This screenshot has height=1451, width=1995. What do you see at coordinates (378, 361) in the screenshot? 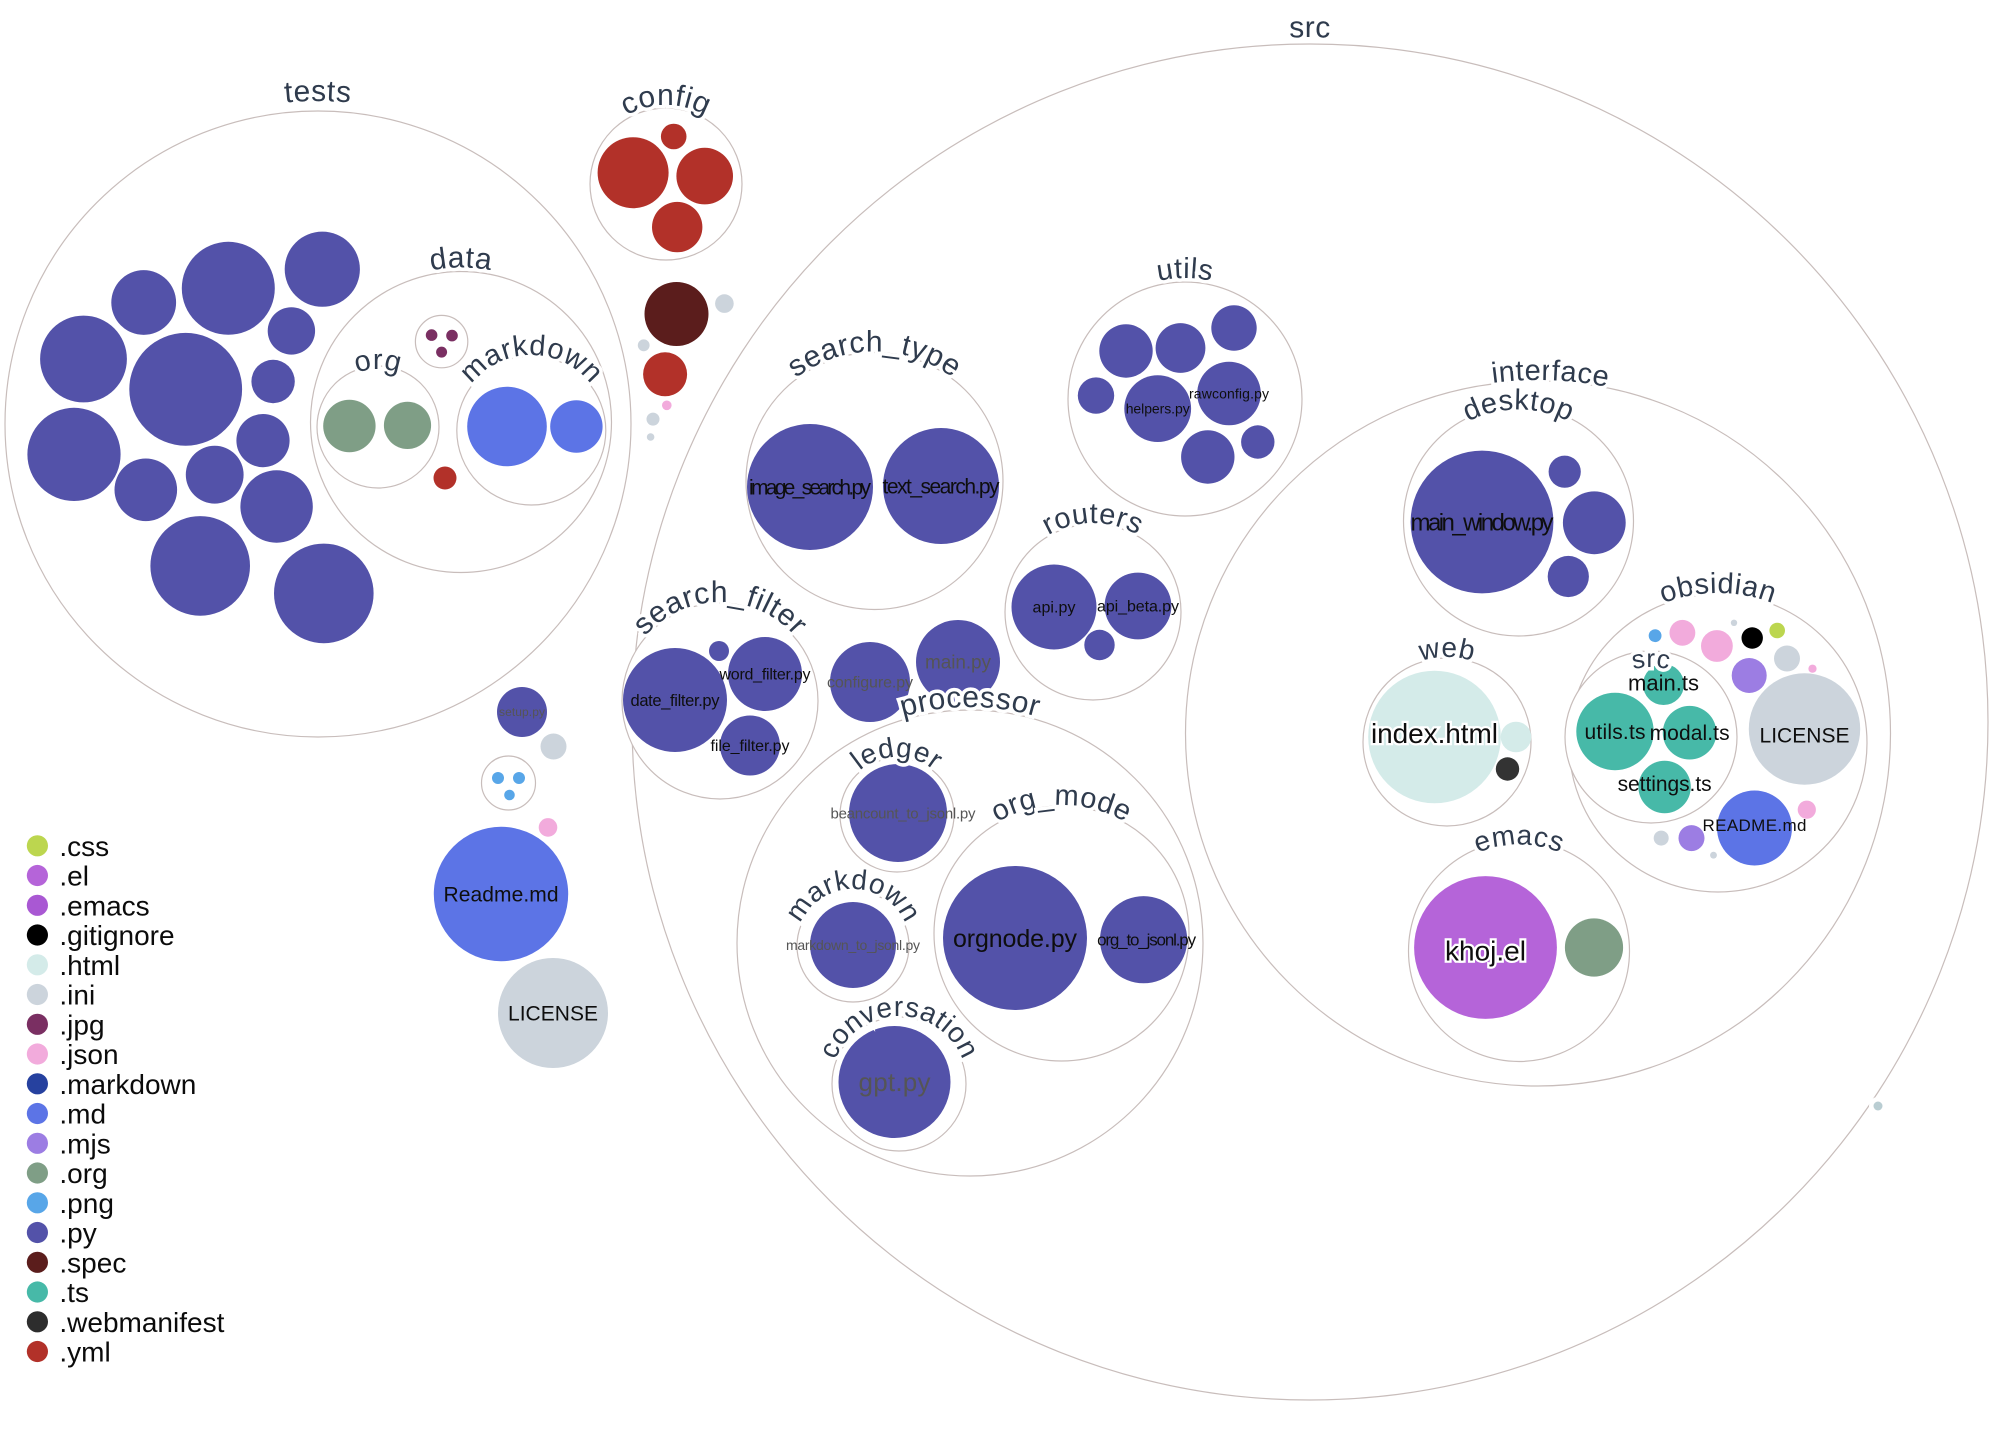
I see `svg-text: org` at bounding box center [378, 361].